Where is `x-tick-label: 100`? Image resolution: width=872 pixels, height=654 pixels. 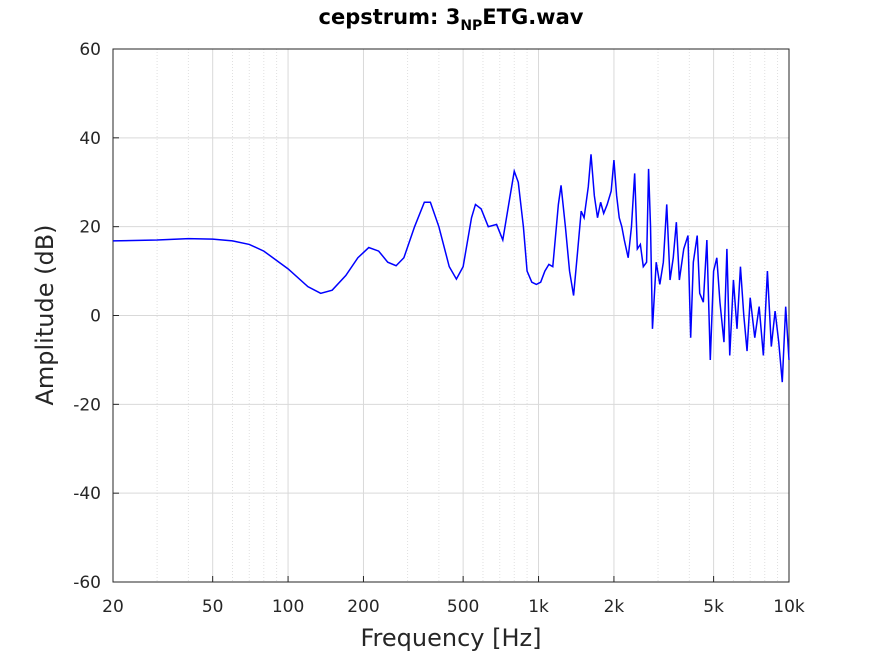
x-tick-label: 100 is located at coordinates (288, 607).